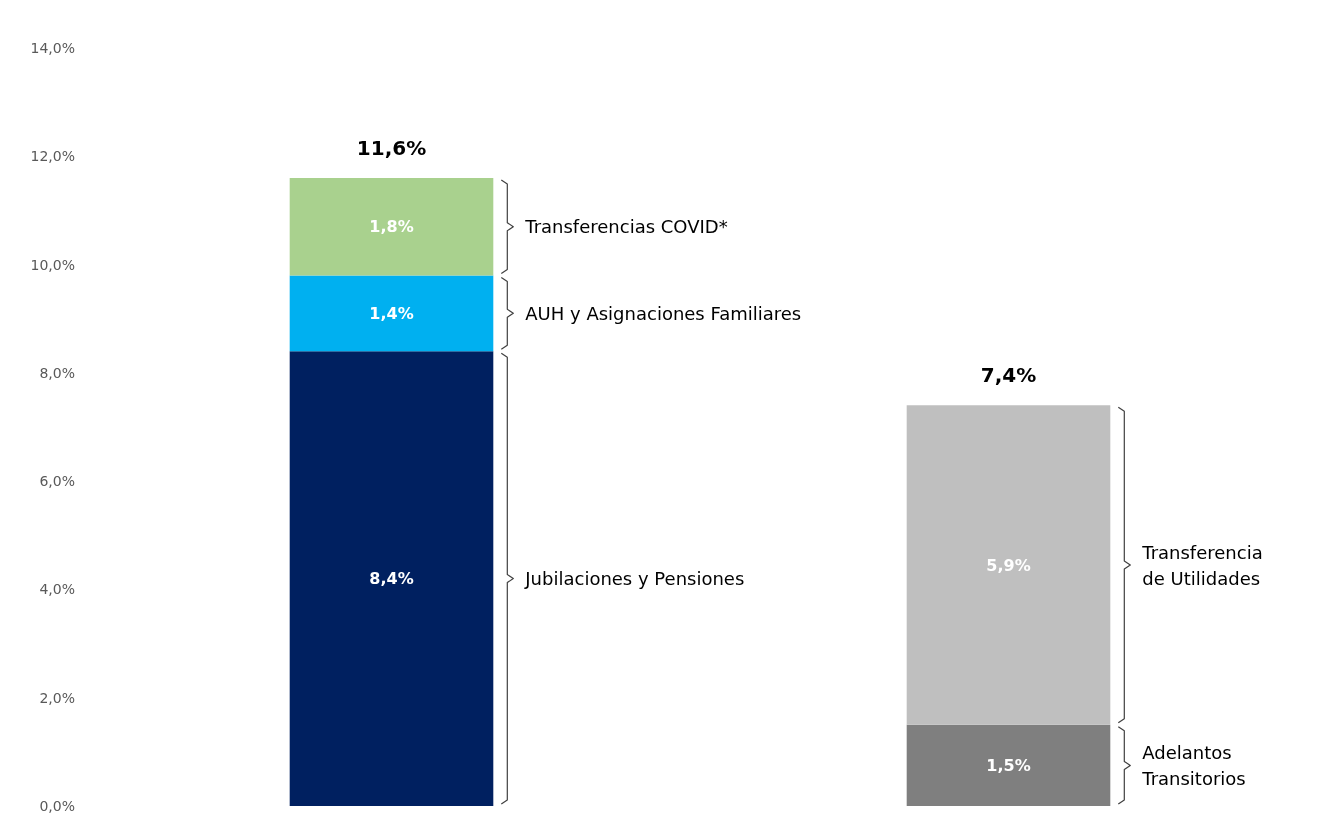  Describe the element at coordinates (57, 372) in the screenshot. I see `y-tick-label: 8,0%` at that location.